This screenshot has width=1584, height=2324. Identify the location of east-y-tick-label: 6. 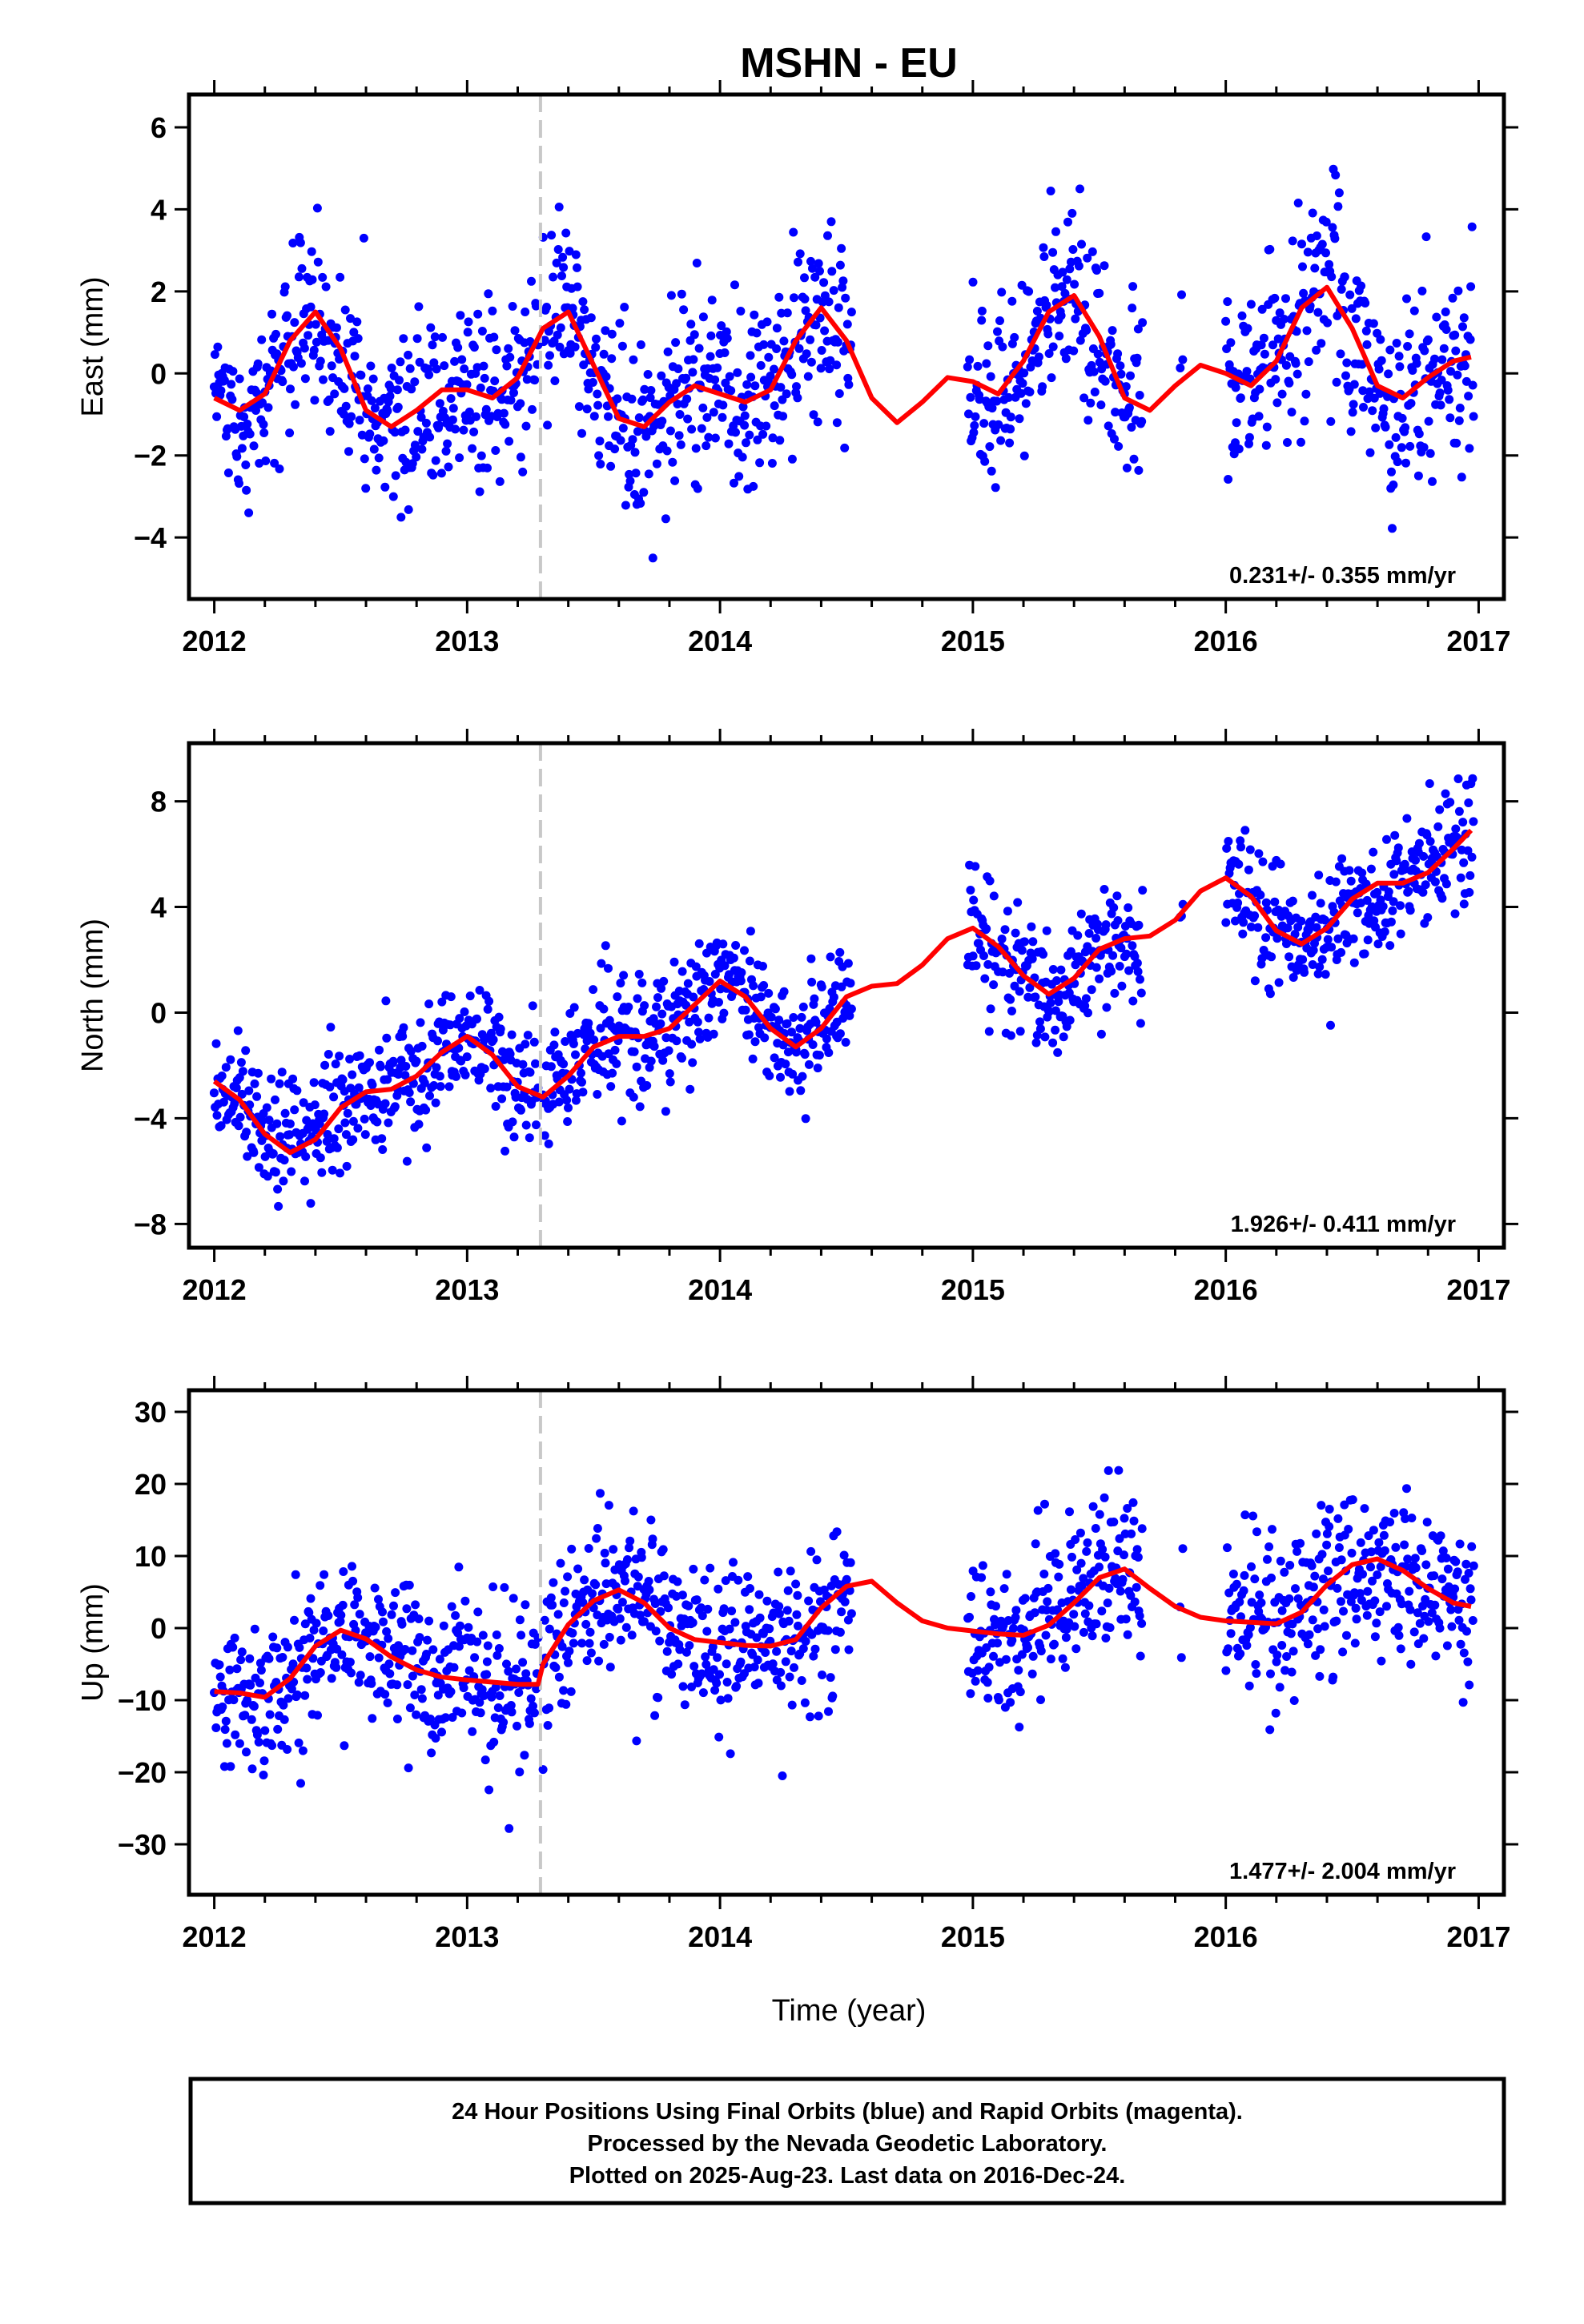
(159, 128).